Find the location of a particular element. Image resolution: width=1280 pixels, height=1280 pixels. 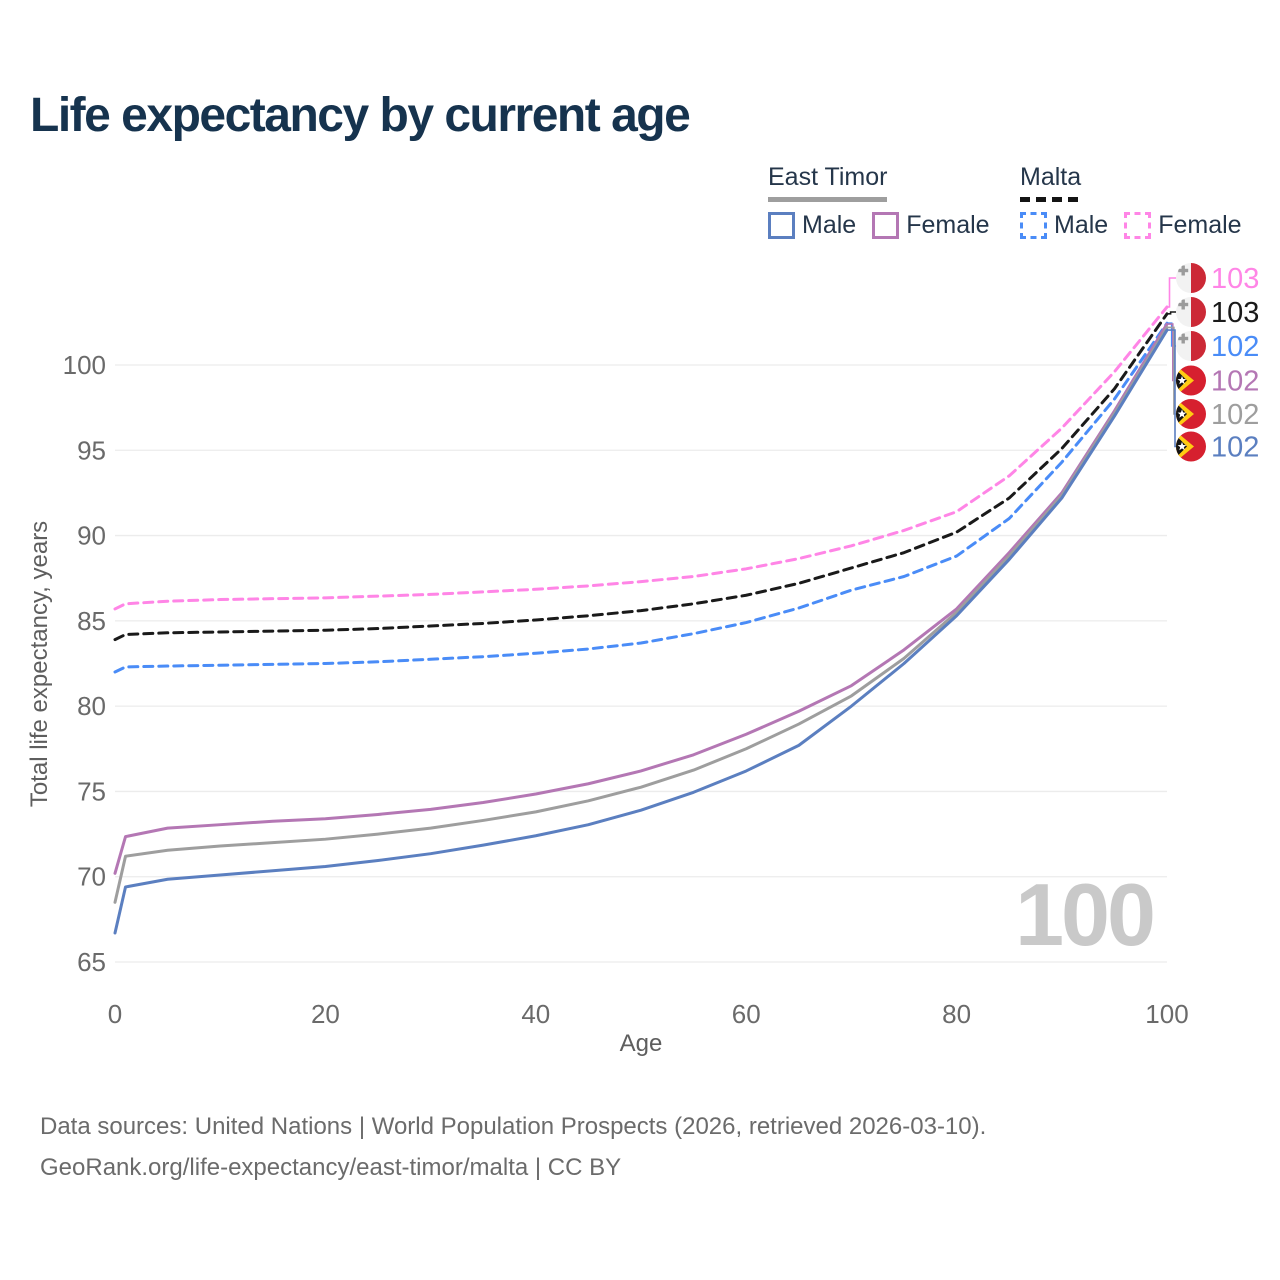

end-label-malta-female: 103 is located at coordinates (1217, 279).